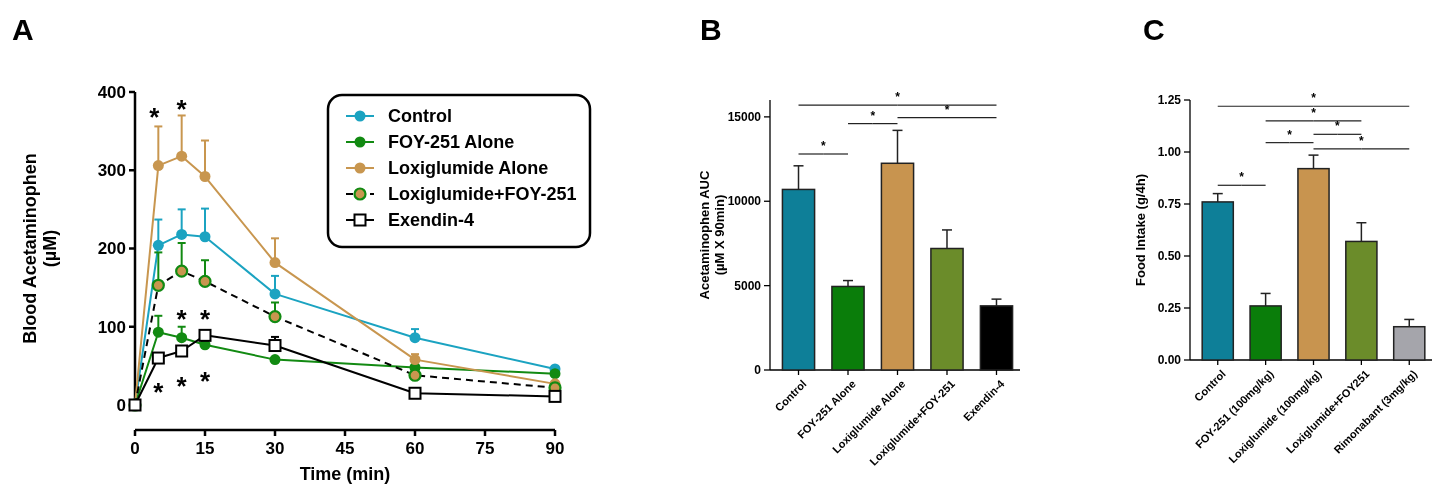 The image size is (1442, 492). I want to click on y-tick-label: 10000, so click(744, 201).